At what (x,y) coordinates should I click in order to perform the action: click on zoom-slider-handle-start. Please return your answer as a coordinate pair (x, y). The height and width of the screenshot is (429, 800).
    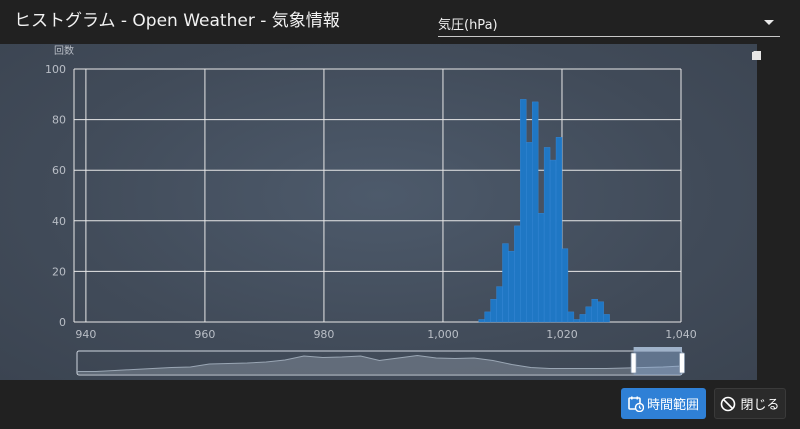
    Looking at the image, I should click on (633, 363).